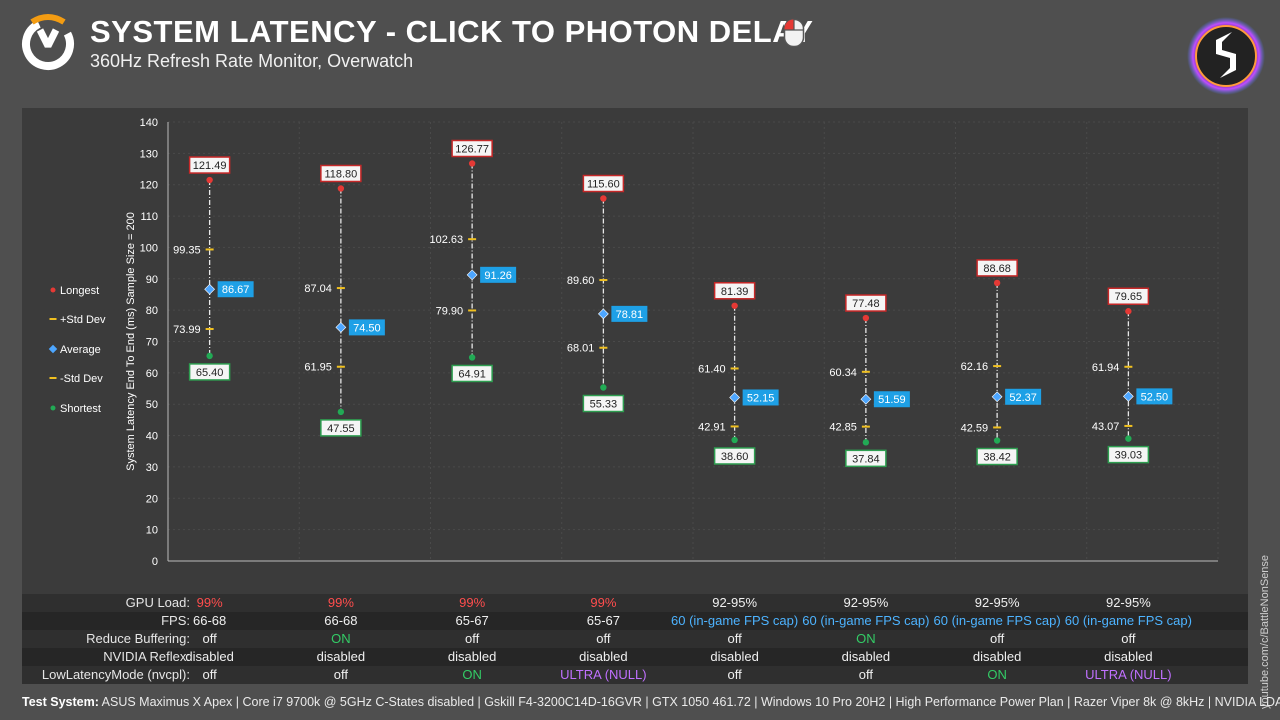 This screenshot has width=1280, height=720. Describe the element at coordinates (149, 186) in the screenshot. I see `y-tick-label: 120` at that location.